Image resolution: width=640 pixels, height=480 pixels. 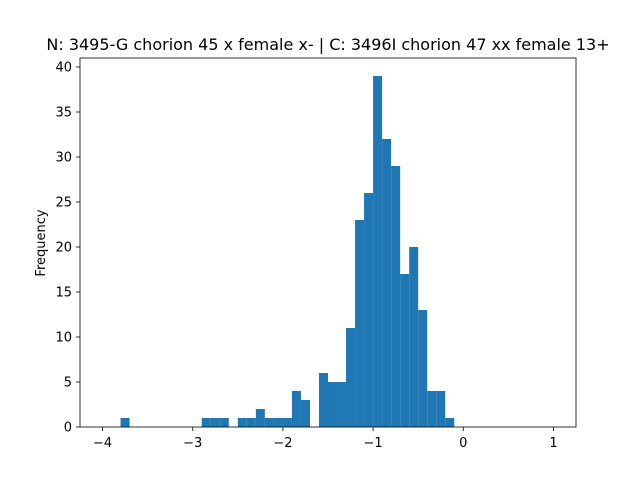 I want to click on x-tick-label: −1, so click(x=373, y=443).